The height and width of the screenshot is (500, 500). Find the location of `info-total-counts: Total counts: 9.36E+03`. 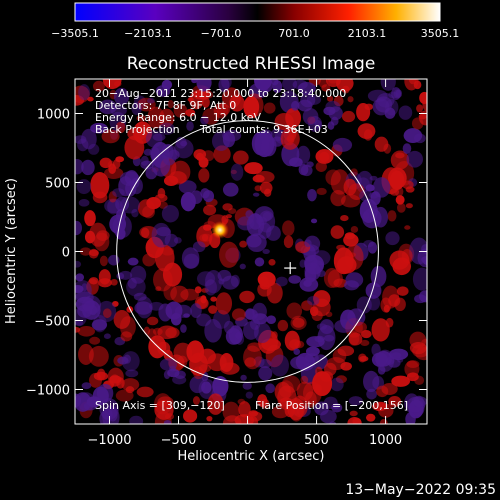

info-total-counts: Total counts: 9.36E+03 is located at coordinates (263, 129).